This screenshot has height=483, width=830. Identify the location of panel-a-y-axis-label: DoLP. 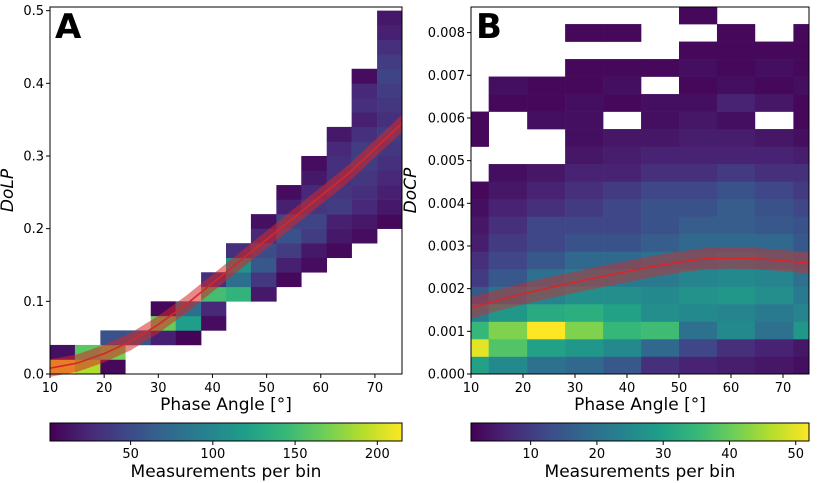
(9, 190).